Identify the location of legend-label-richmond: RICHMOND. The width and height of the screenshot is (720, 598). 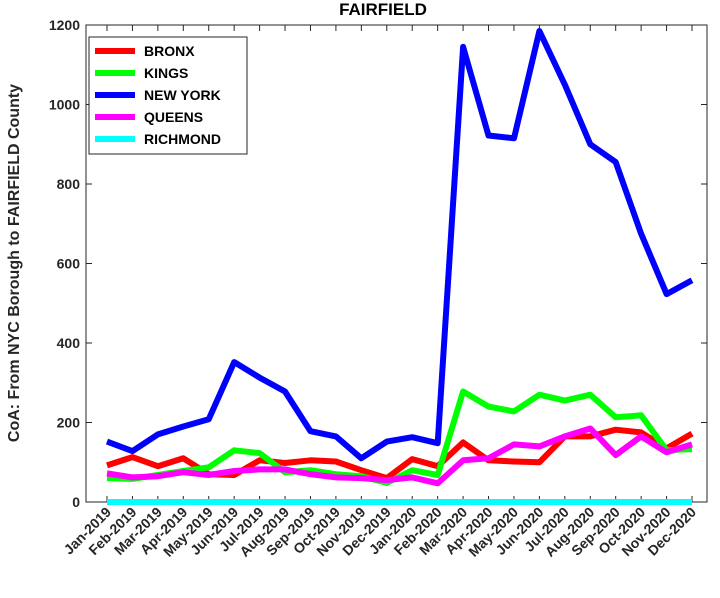
(182, 139).